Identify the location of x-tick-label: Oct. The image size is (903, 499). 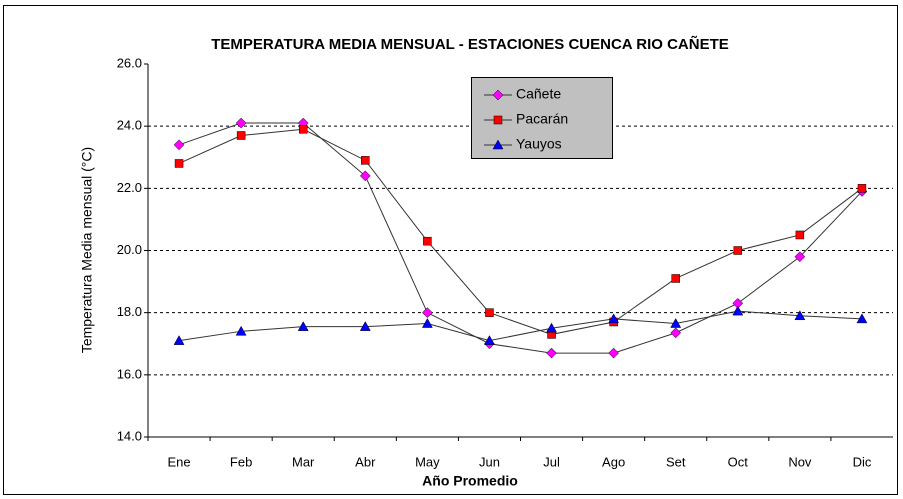
(738, 461).